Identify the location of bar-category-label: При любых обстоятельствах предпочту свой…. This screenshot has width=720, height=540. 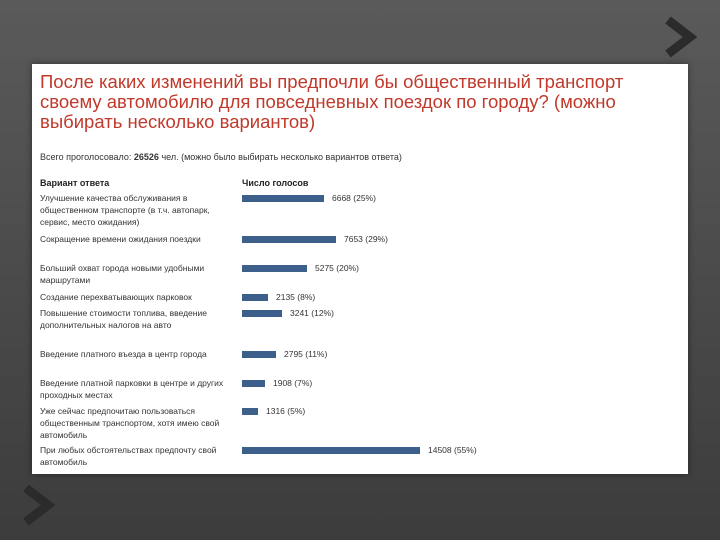
(128, 456).